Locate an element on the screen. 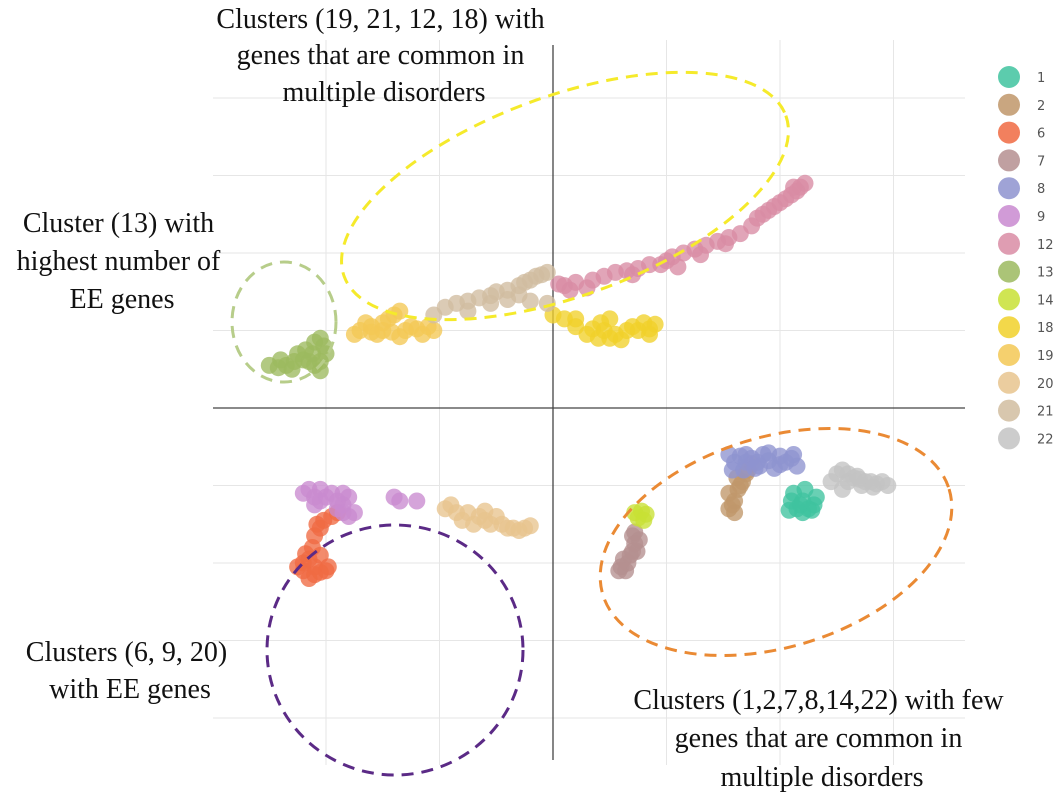 The height and width of the screenshot is (799, 1062). legend-label: 9 is located at coordinates (1041, 217).